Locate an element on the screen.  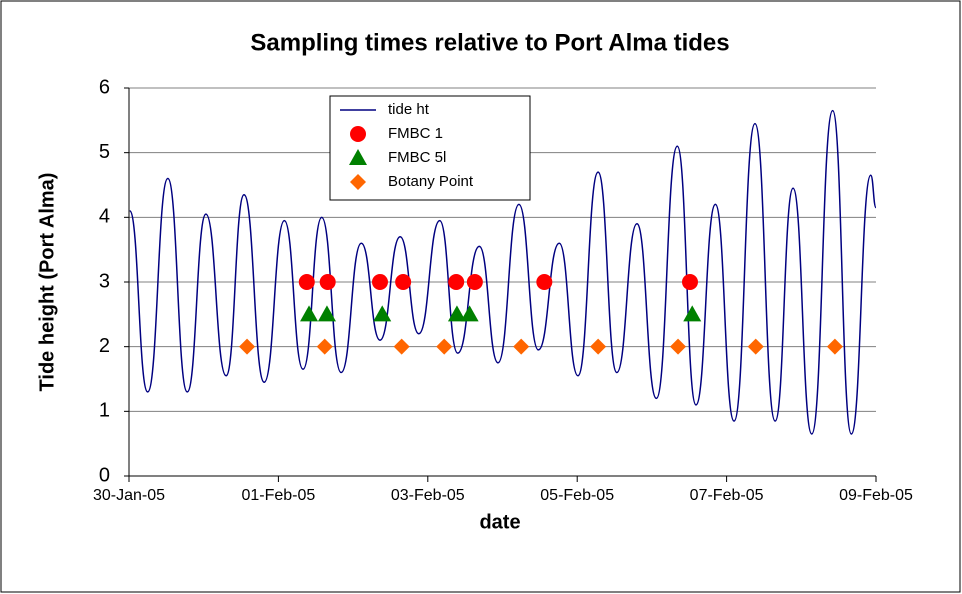
y-tick-label: 4 is located at coordinates (104, 217).